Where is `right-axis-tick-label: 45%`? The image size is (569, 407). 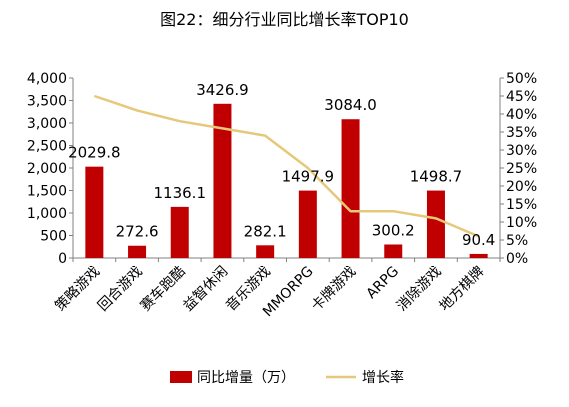
right-axis-tick-label: 45% is located at coordinates (521, 97).